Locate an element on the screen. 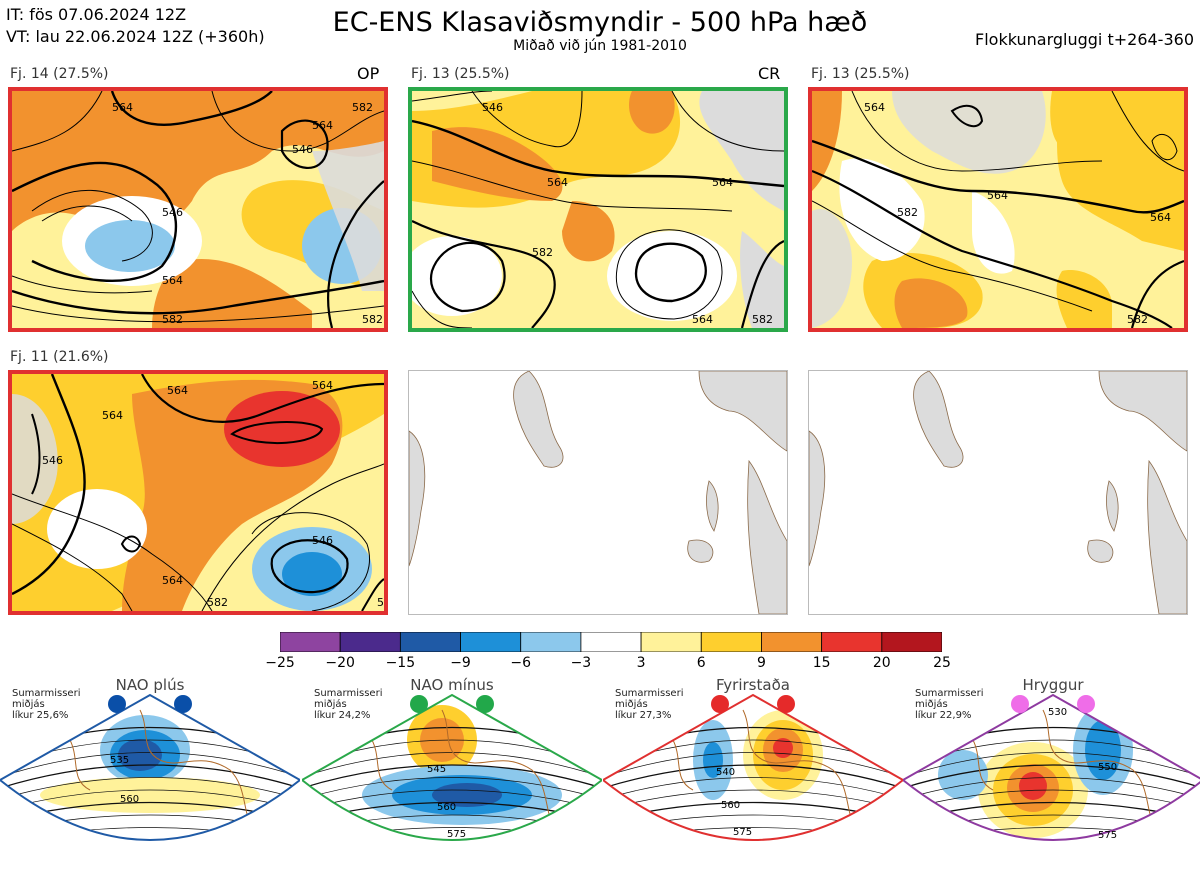 This screenshot has width=1200, height=874. panel-4-label: Fj. 11 (21.6%) is located at coordinates (59, 357).